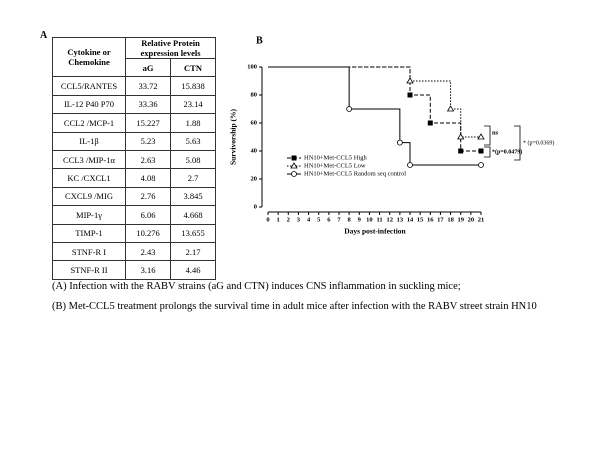  I want to click on legend-label: HN10+Met-CCL5 Low, so click(335, 165).